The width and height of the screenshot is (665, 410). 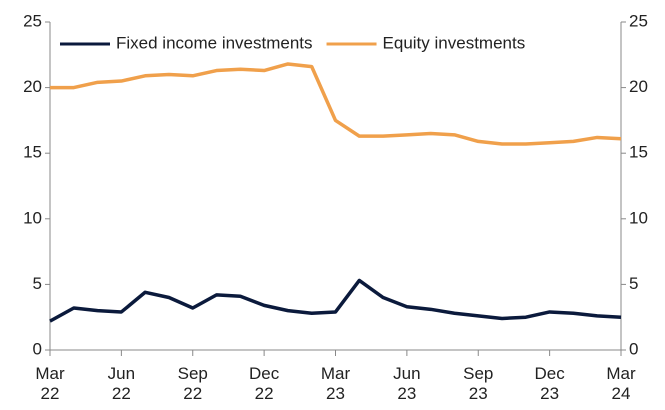 I want to click on x-tick-label: Dec 23, so click(x=549, y=383).